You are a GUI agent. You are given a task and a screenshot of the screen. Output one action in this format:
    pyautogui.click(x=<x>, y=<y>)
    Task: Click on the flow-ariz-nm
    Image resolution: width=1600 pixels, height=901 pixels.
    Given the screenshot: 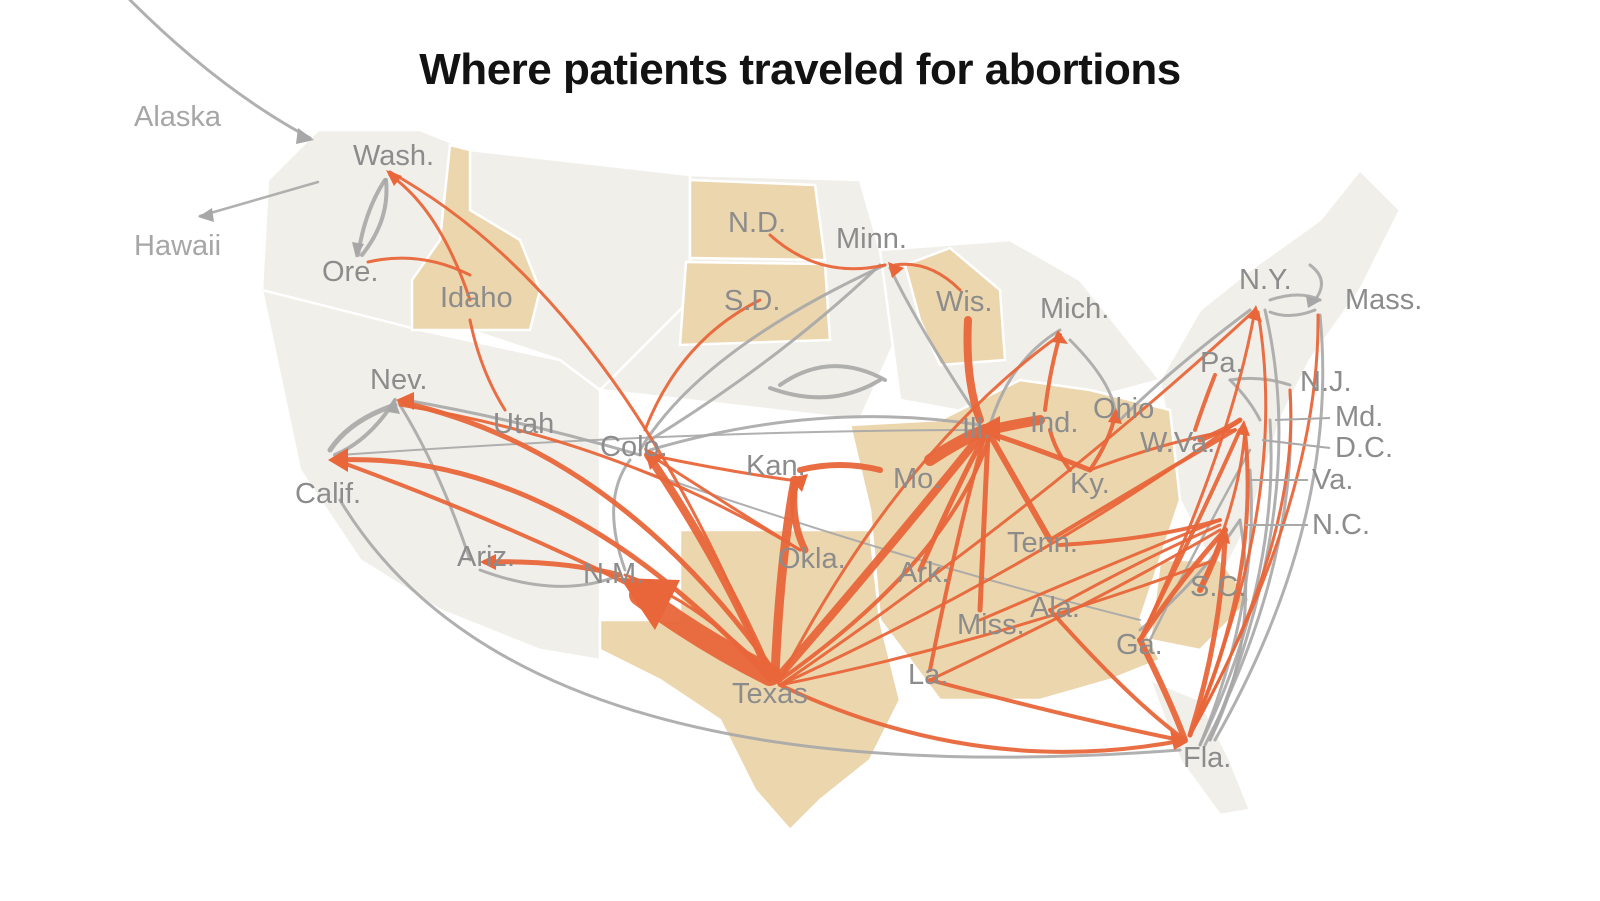 What is the action you would take?
    pyautogui.click(x=550, y=578)
    